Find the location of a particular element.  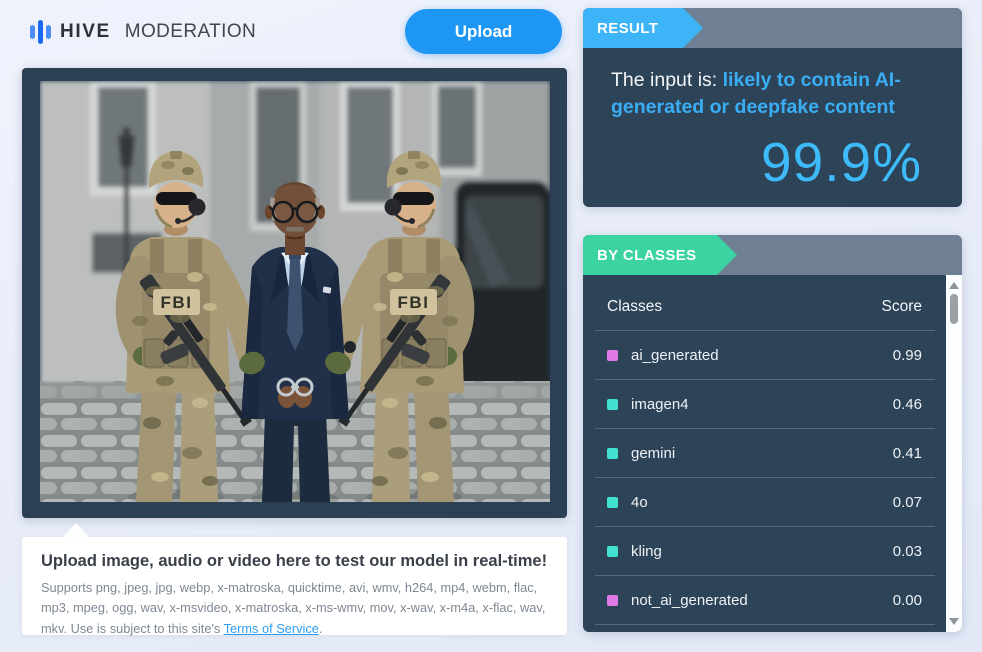

black-suv is located at coordinates (498, 303).